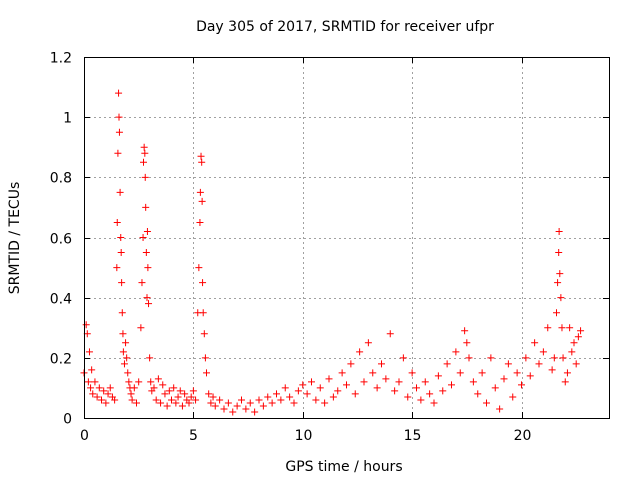 The image size is (640, 480). What do you see at coordinates (15, 238) in the screenshot?
I see `y-axis-title: SRMTID / TECUs` at bounding box center [15, 238].